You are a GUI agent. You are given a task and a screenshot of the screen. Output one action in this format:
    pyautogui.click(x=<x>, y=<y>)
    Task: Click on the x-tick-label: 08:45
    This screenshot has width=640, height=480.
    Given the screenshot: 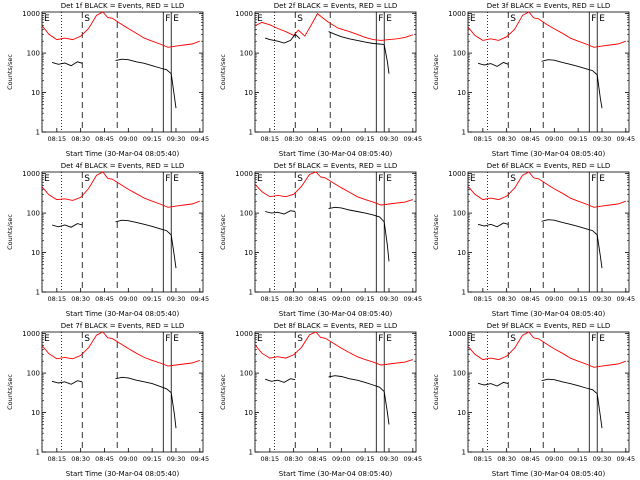 What is the action you would take?
    pyautogui.click(x=530, y=459)
    